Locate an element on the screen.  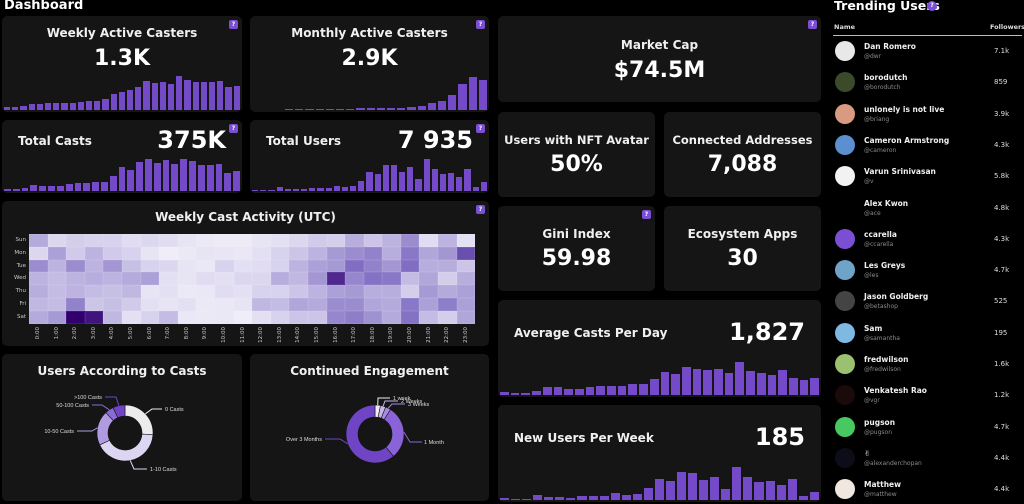
column-header-followers: Followers is located at coordinates (1007, 27).